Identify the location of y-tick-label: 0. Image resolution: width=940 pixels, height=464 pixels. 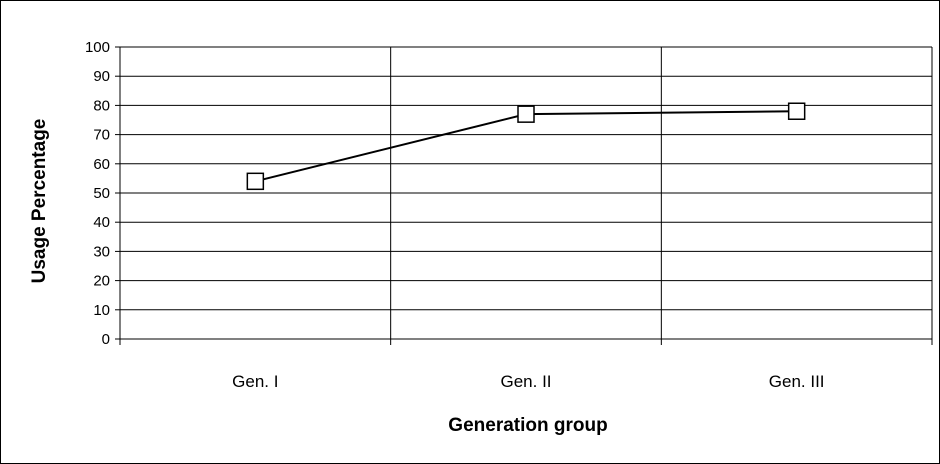
(106, 339).